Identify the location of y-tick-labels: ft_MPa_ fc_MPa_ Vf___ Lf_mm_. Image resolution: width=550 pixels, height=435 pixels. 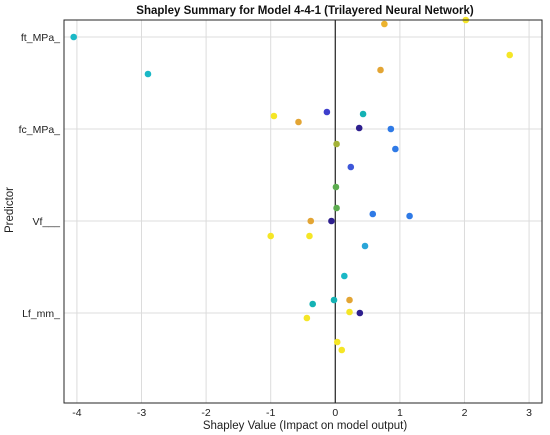
(40, 176).